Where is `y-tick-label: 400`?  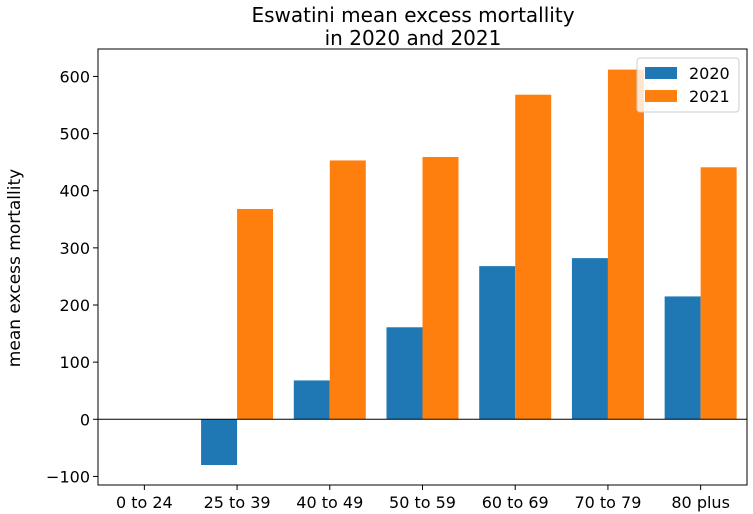 y-tick-label: 400 is located at coordinates (74, 191).